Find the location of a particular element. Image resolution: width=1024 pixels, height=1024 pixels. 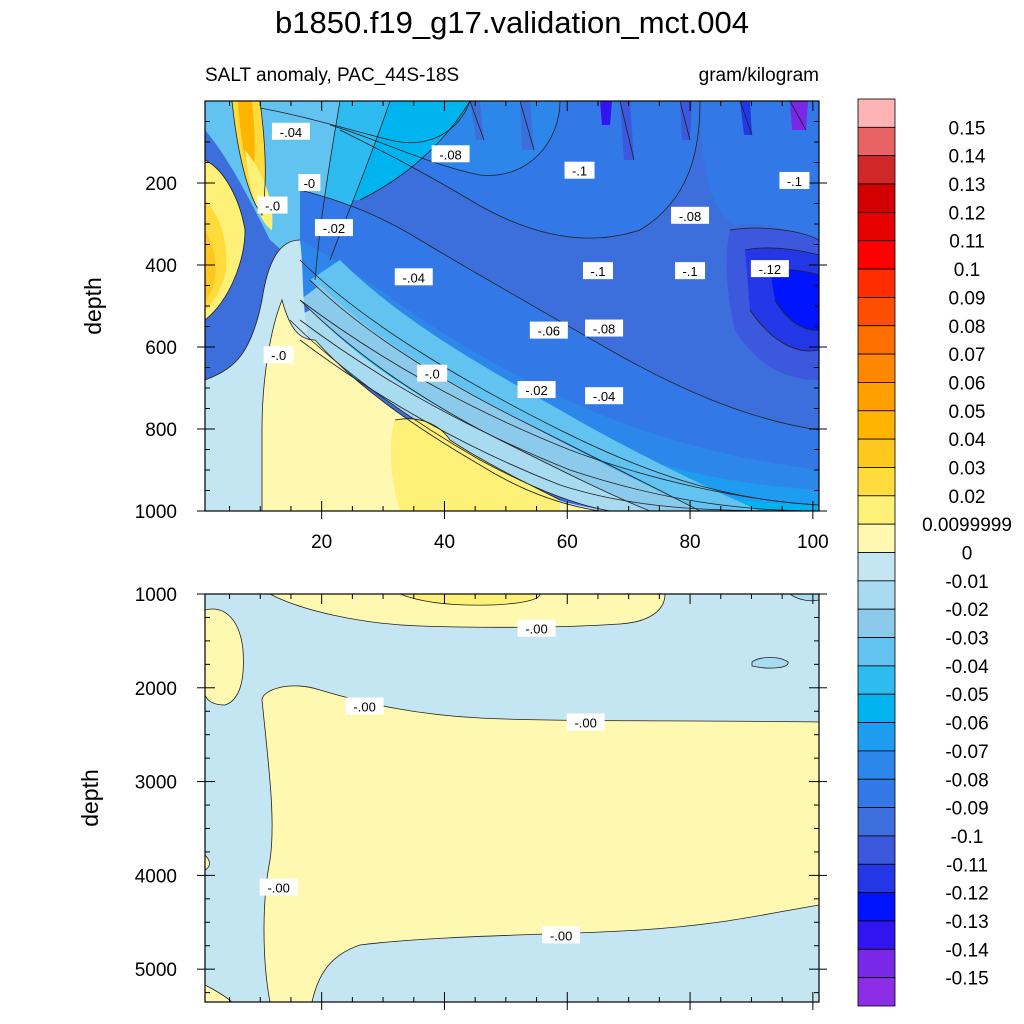

x-tick-label: 20 is located at coordinates (321, 542).